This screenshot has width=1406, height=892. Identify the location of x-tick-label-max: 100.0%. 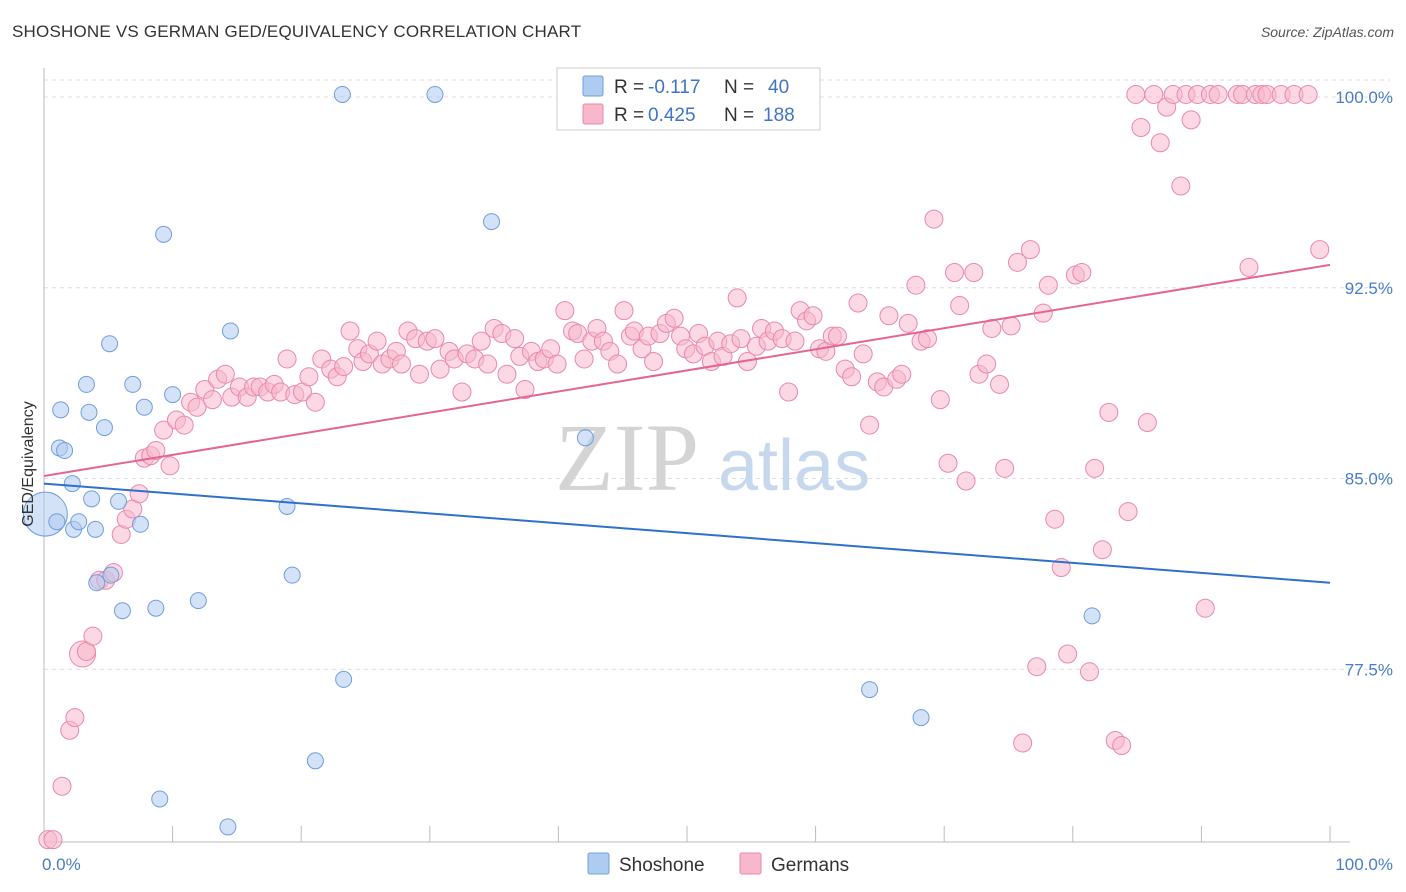
(1364, 864).